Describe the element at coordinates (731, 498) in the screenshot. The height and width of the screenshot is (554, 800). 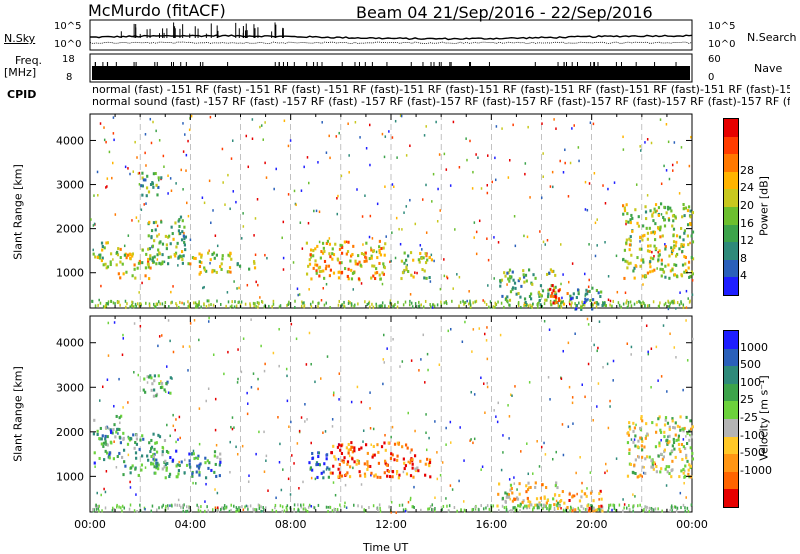
I see `velocity-colorbar-cell` at that location.